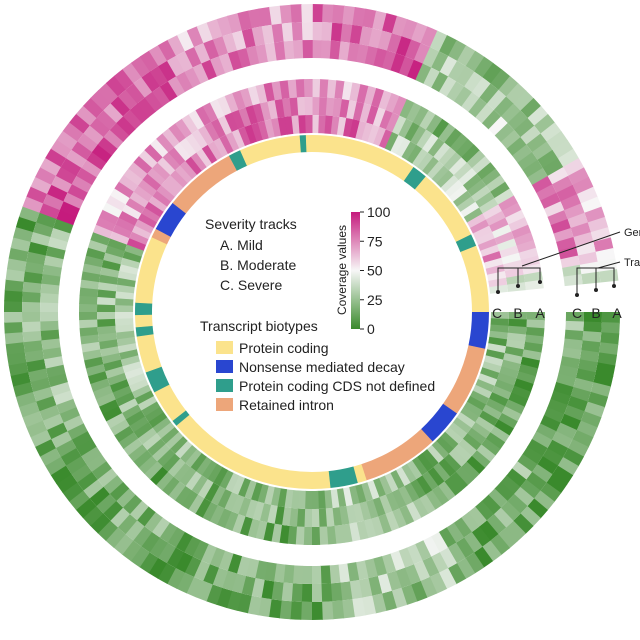 The image size is (640, 640). Describe the element at coordinates (224, 404) in the screenshot. I see `biotype-swatch-retained-intron` at that location.